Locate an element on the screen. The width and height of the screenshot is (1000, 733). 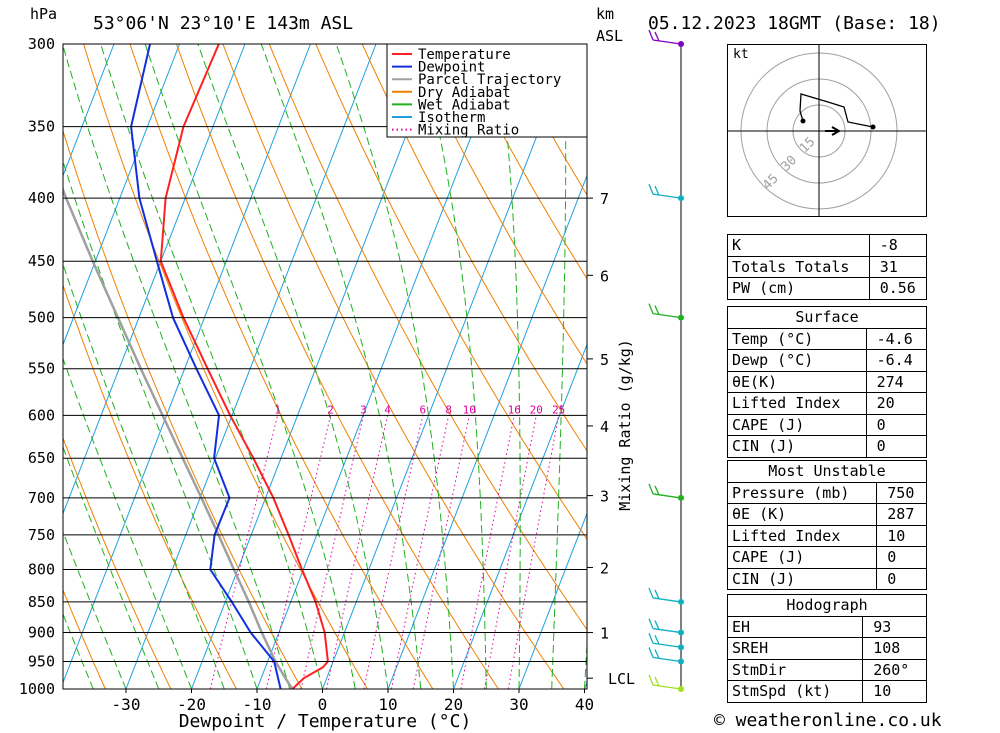
table-title: Hodograph is located at coordinates (827, 605).